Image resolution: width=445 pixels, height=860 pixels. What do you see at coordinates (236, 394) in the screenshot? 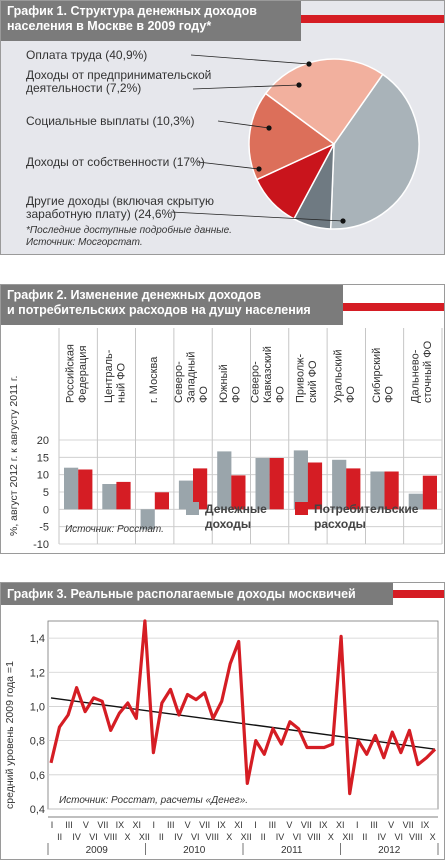
I see `bar-category-label-4-1: ФО` at bounding box center [236, 394].